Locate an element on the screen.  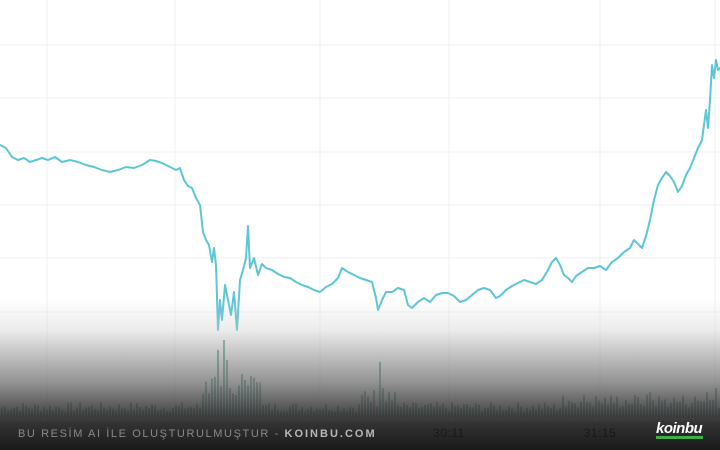
x-axis-tick-label: 31:15 is located at coordinates (600, 433).